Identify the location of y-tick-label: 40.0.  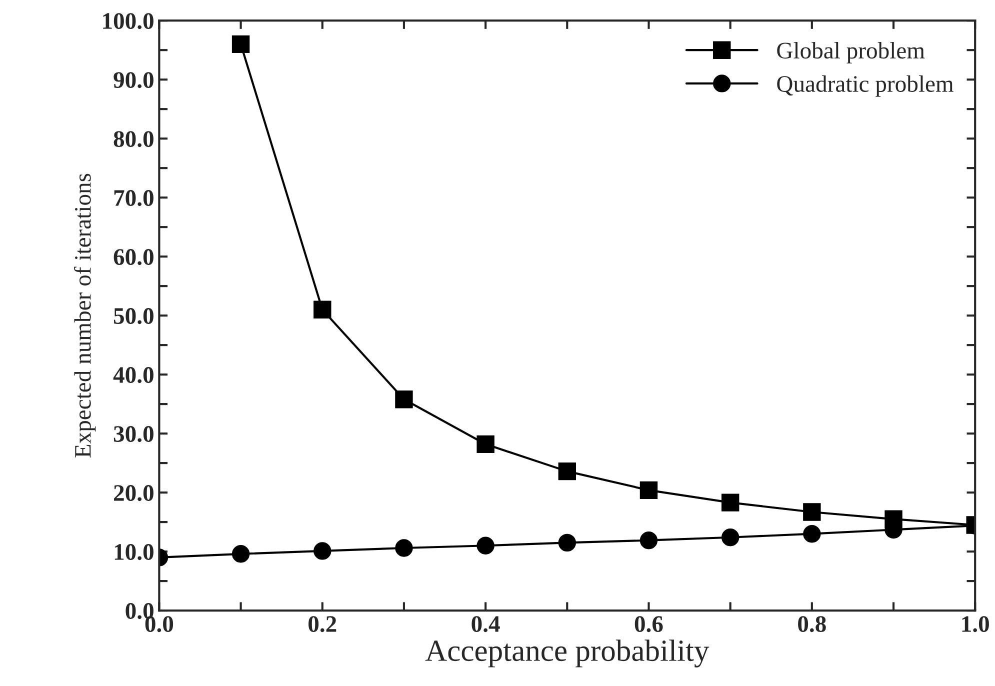
(133, 375).